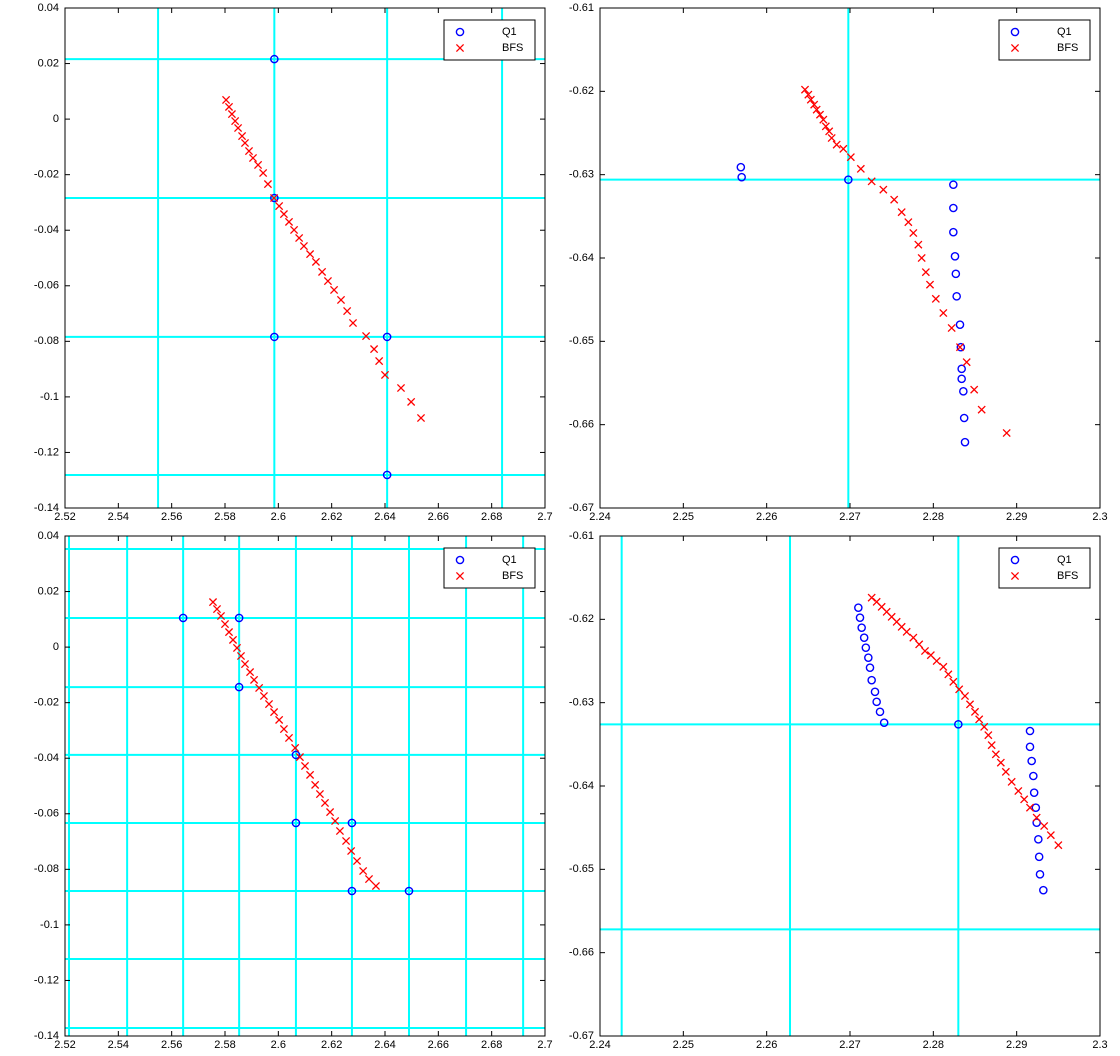 The image size is (1120, 1056). I want to click on y-tick-label: -0.02, so click(46, 175).